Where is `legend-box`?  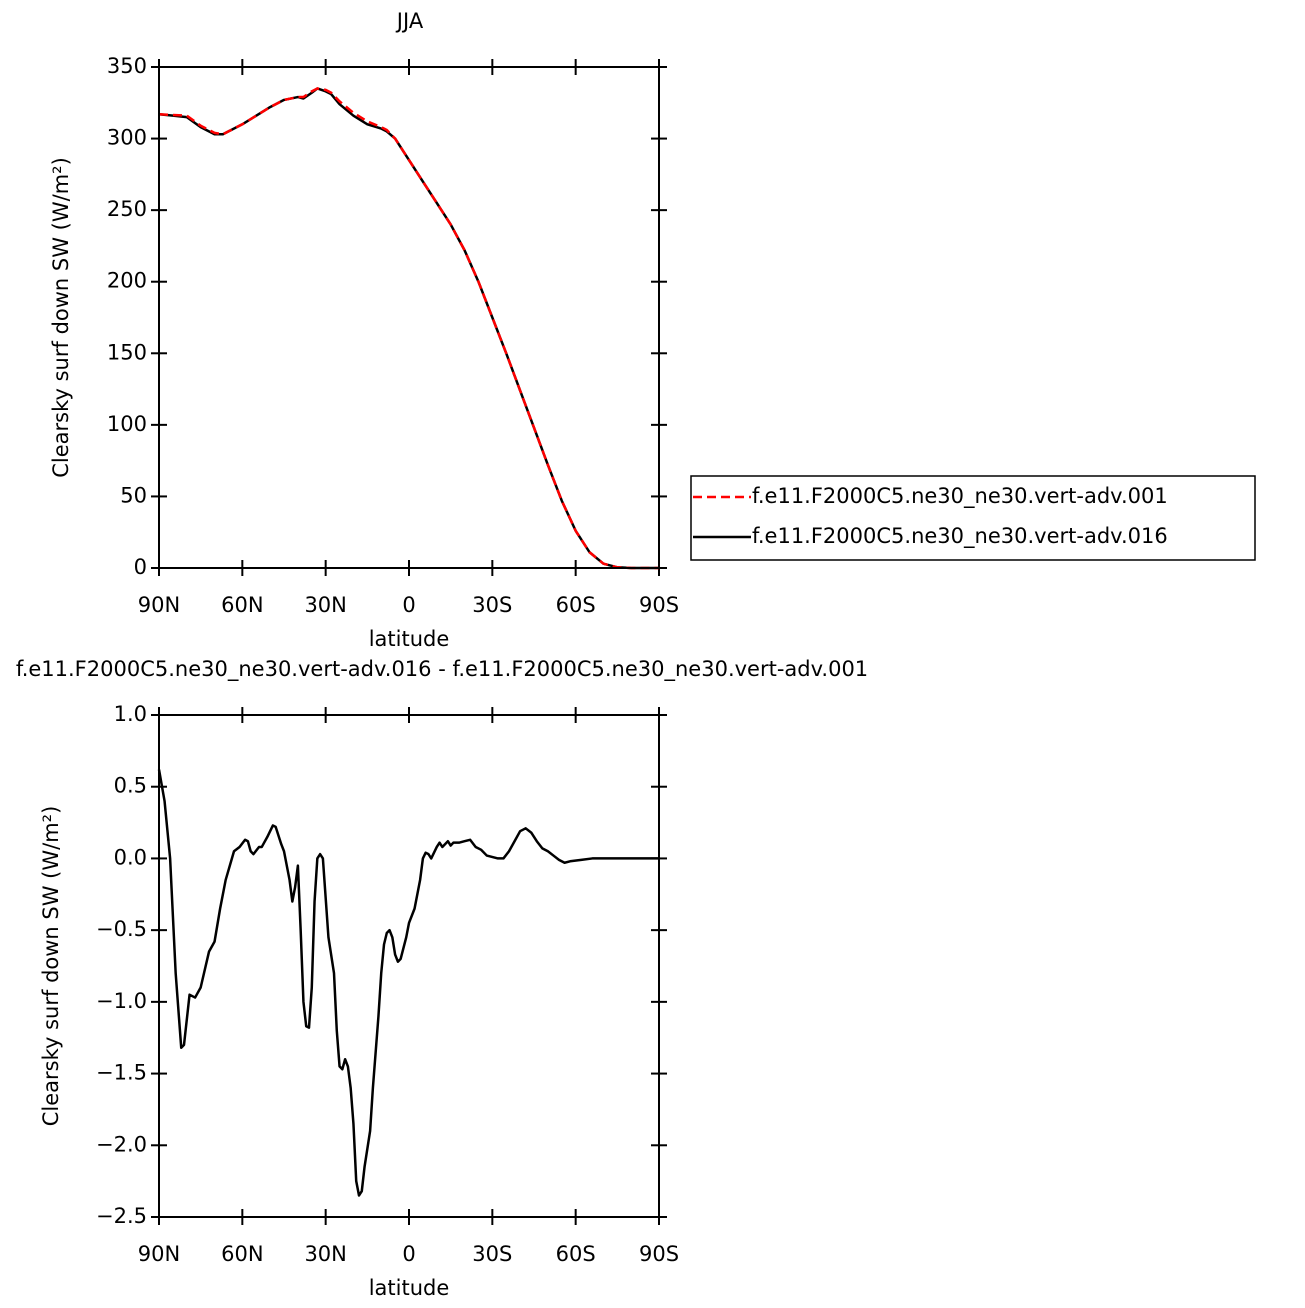
legend-box is located at coordinates (973, 518).